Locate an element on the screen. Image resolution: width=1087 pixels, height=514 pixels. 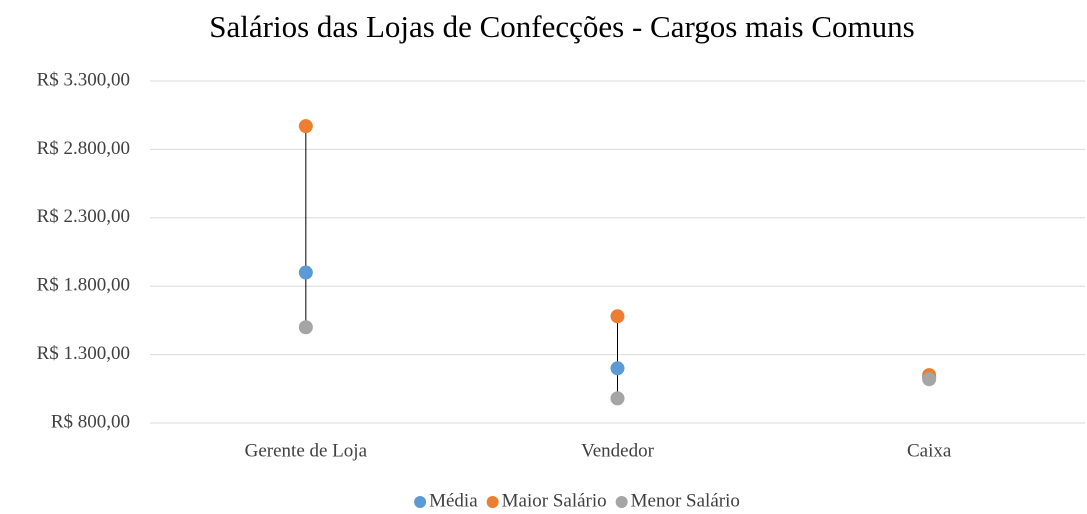
x-tick-label: Caixa is located at coordinates (929, 450).